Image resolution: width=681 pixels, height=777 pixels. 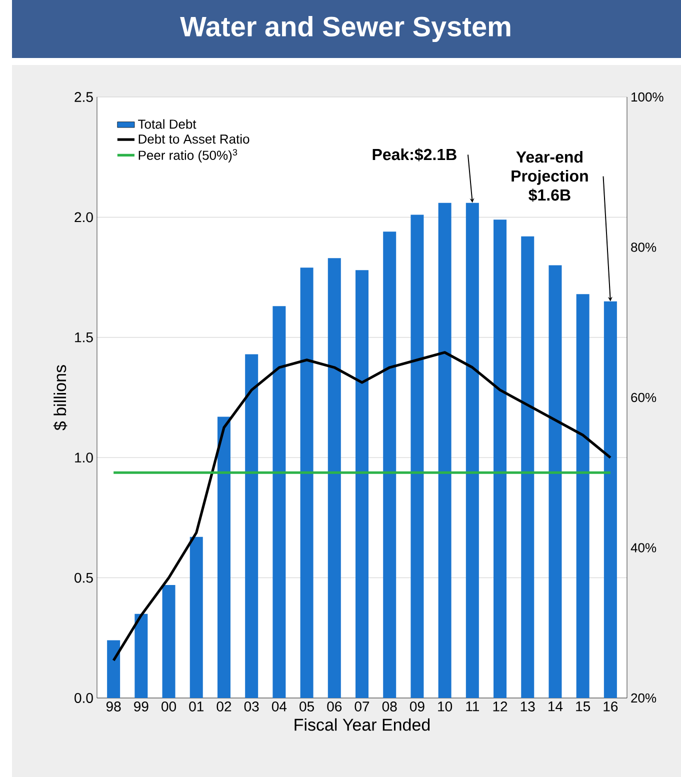 What do you see at coordinates (362, 707) in the screenshot?
I see `x-tick-label: 07` at bounding box center [362, 707].